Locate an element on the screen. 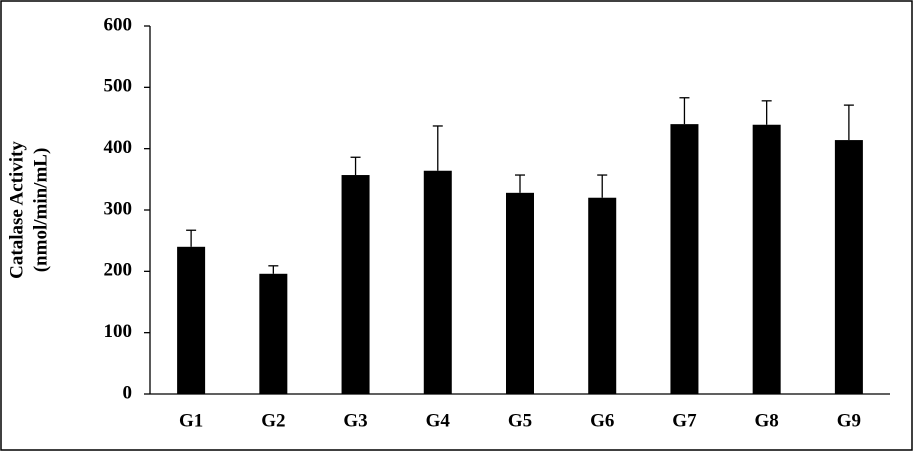 This screenshot has height=452, width=914. y-axis-label: (nmol/min/mL) is located at coordinates (40, 210).